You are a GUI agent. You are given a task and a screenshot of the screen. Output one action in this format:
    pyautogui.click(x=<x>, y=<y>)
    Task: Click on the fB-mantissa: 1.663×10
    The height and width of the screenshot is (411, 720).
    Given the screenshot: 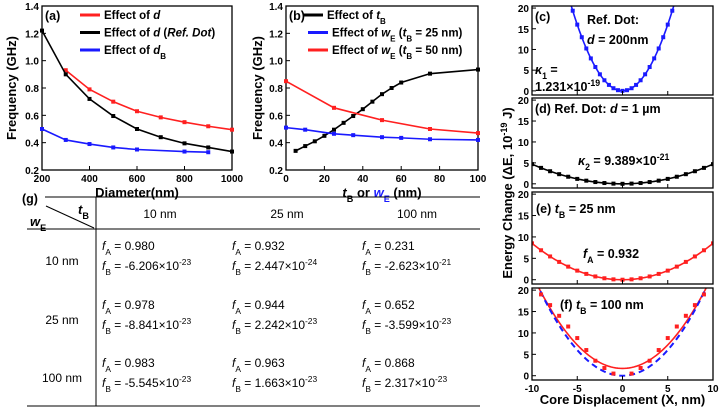 What is the action you would take?
    pyautogui.click(x=280, y=383)
    